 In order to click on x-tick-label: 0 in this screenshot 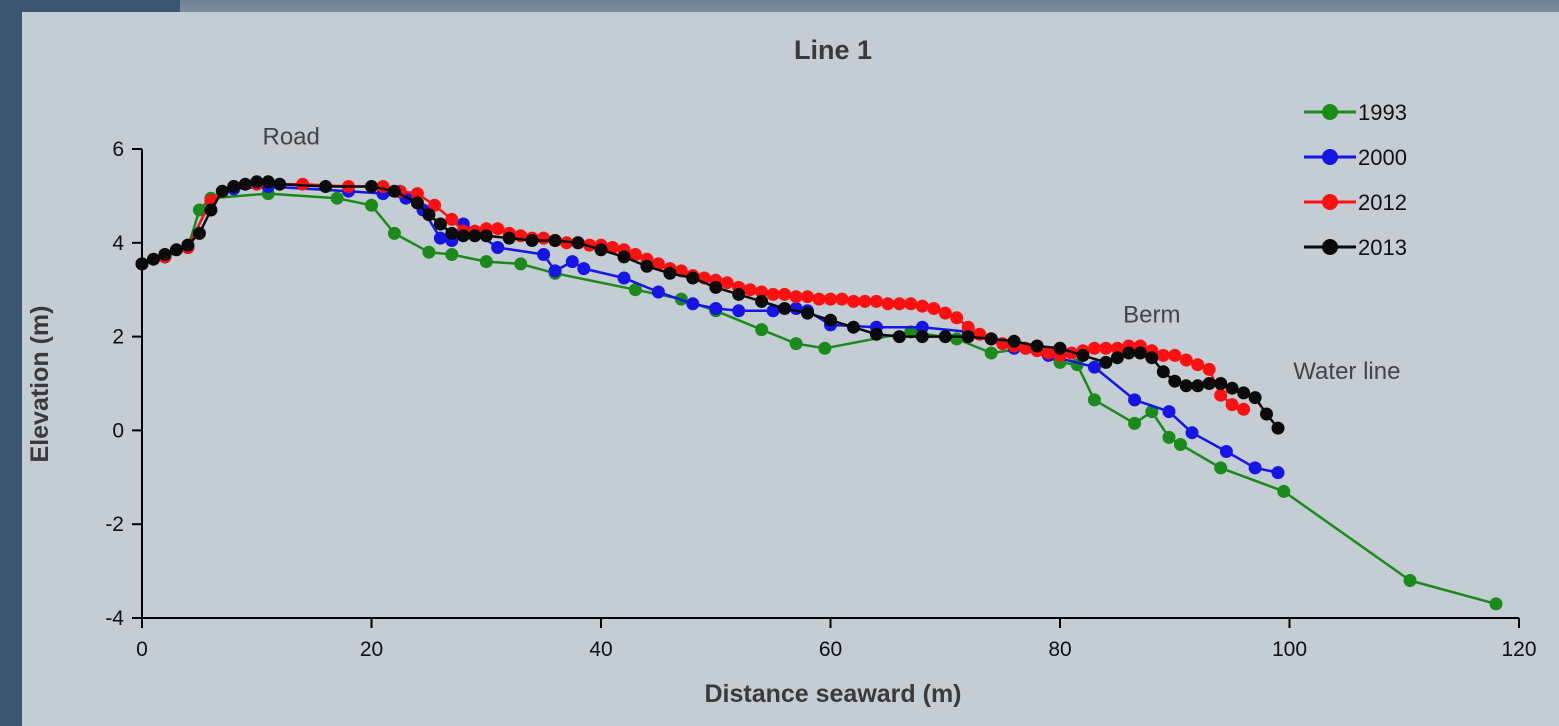, I will do `click(142, 649)`.